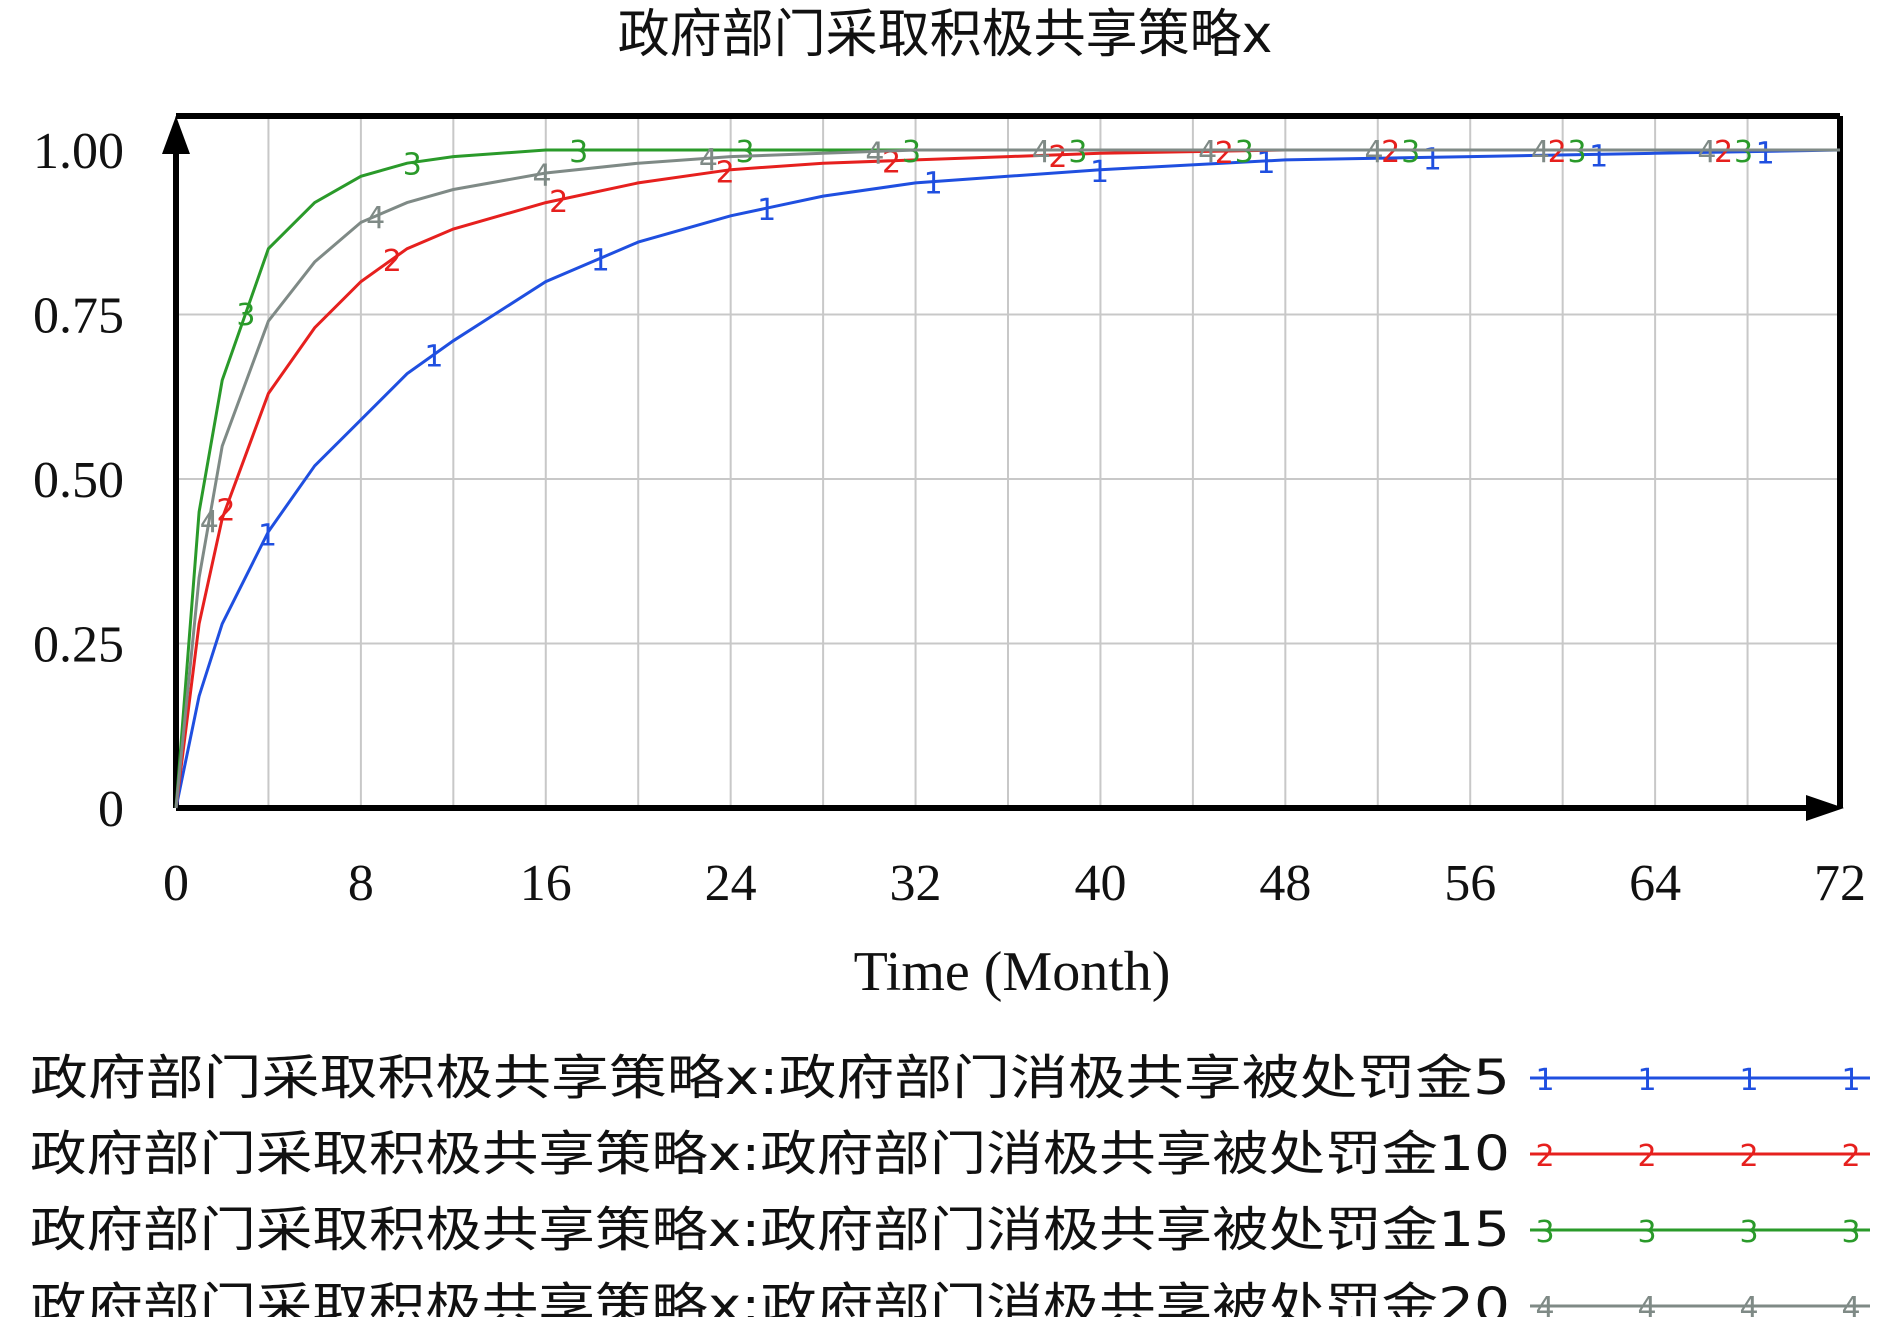  Describe the element at coordinates (1470, 883) in the screenshot. I see `x-tick-label: 56` at that location.